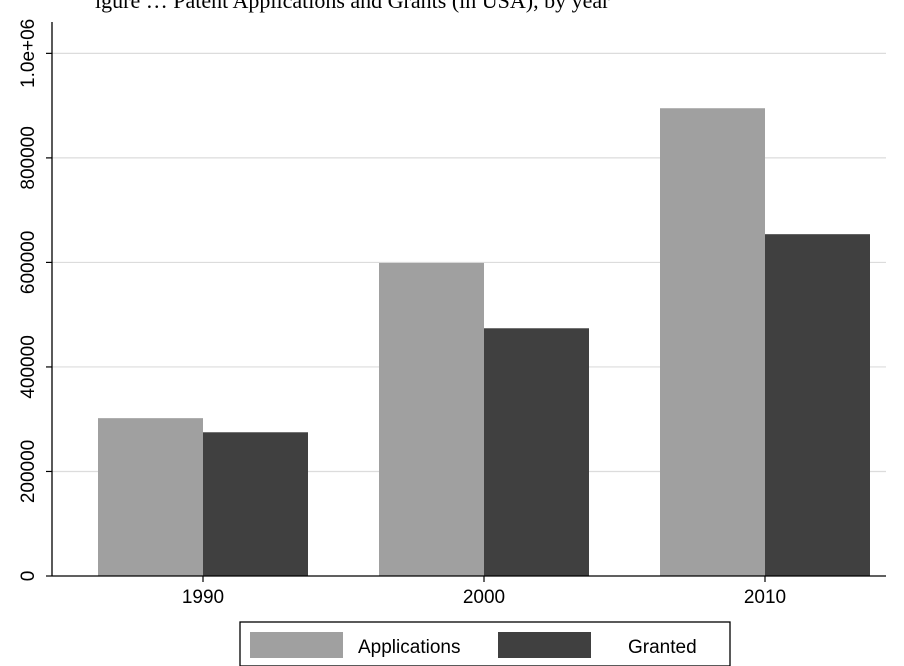 The image size is (904, 666). I want to click on y-tick-label: 200000, so click(28, 471).